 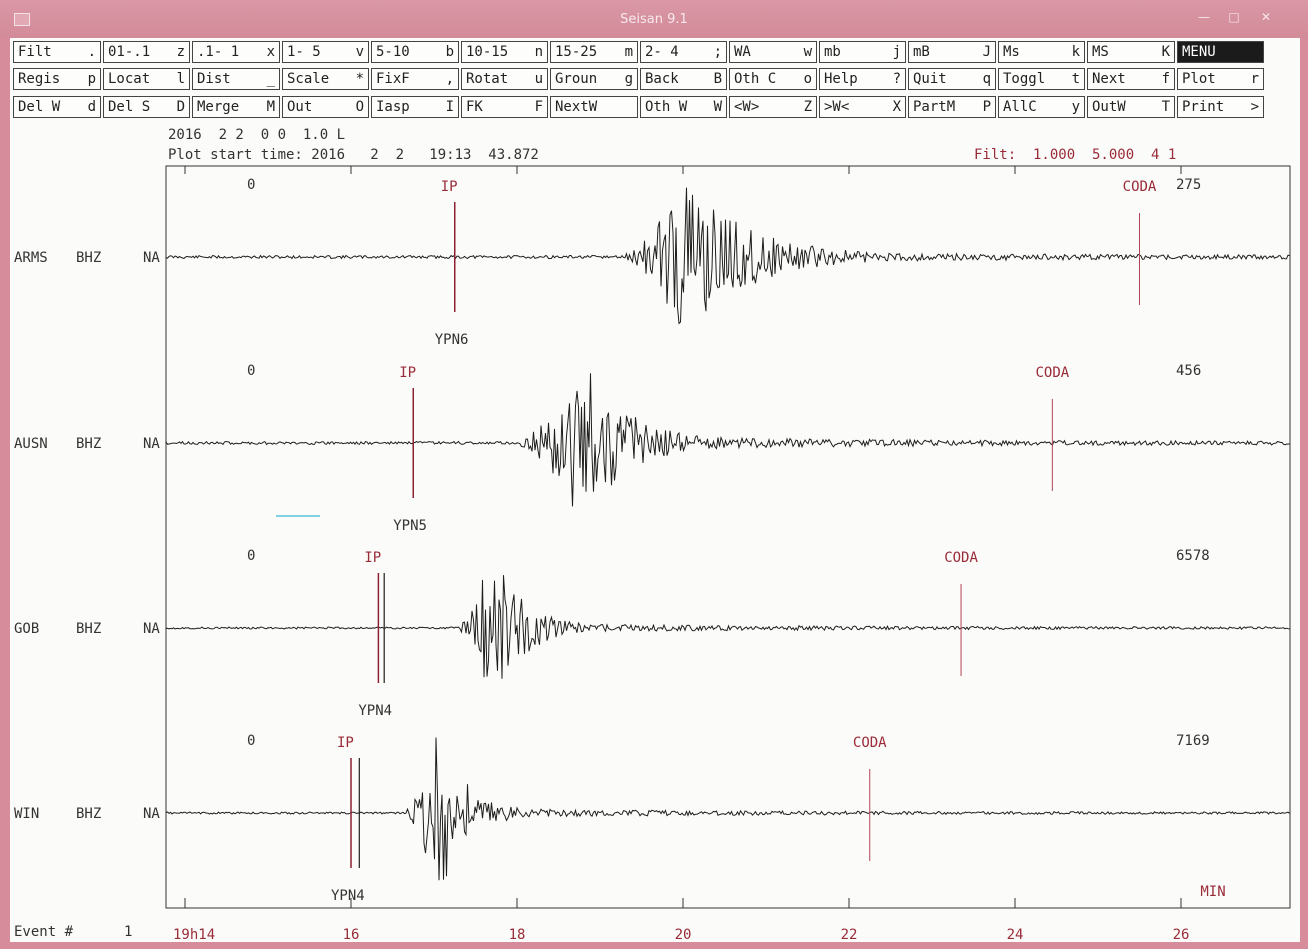 What do you see at coordinates (452, 340) in the screenshot?
I see `phase-station-label: YPN6` at bounding box center [452, 340].